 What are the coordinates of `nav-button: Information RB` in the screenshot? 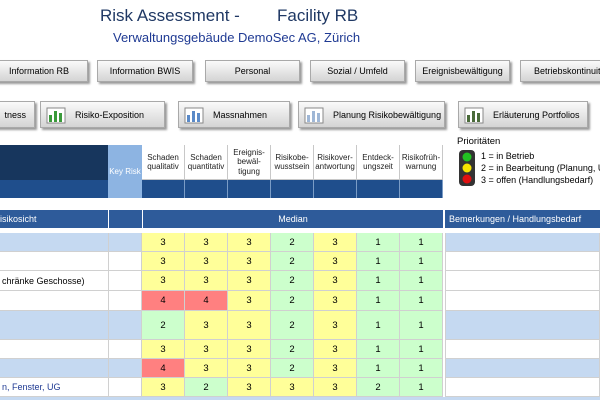 It's located at (44, 71).